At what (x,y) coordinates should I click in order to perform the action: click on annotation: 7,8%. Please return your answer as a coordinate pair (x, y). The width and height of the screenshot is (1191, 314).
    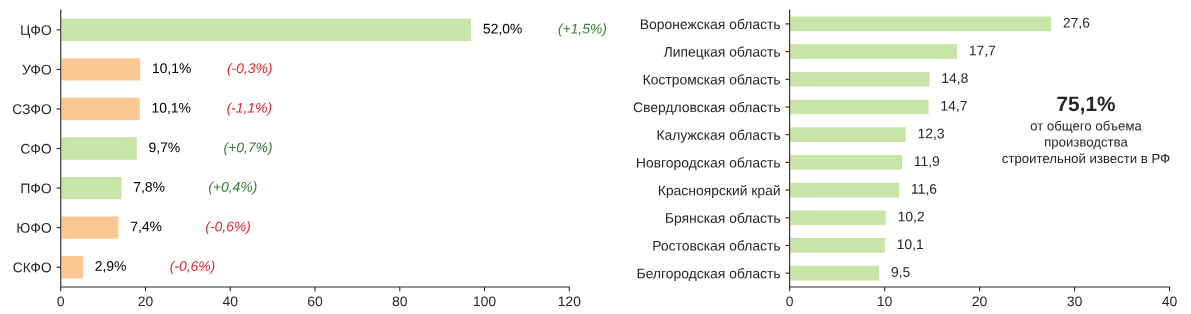
    Looking at the image, I should click on (149, 187).